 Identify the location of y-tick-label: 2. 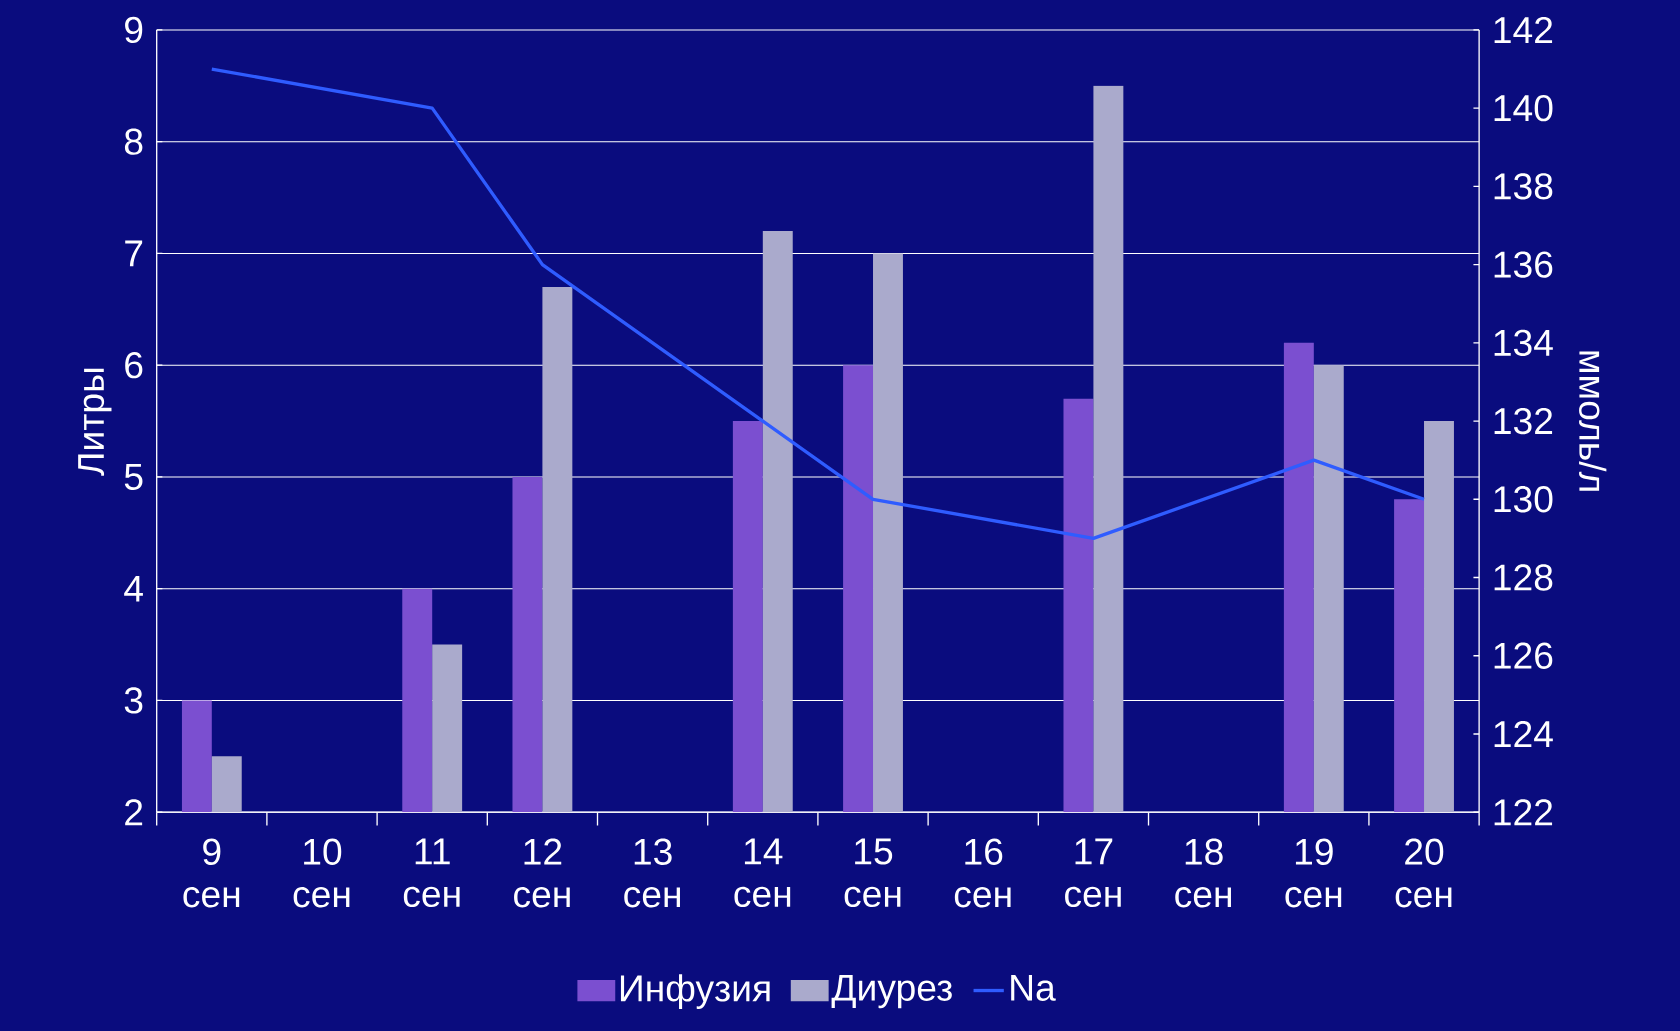
(134, 812).